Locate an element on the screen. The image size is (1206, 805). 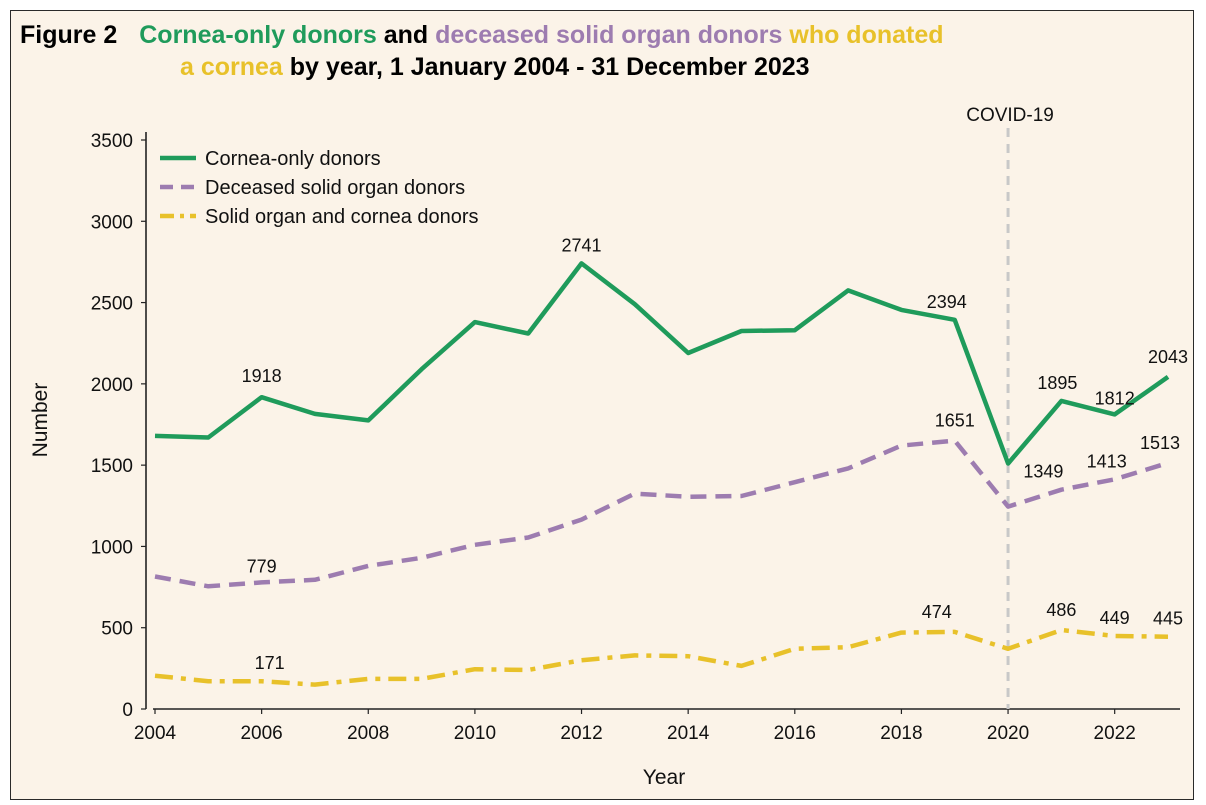
title-and: and is located at coordinates (406, 35).